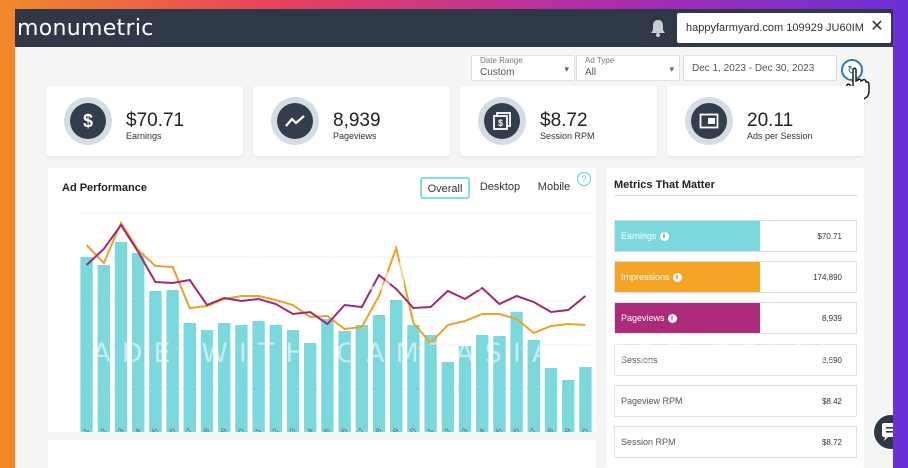 This screenshot has width=908, height=468. I want to click on metric-row-pageviews: Pageviews i 8,939, so click(735, 318).